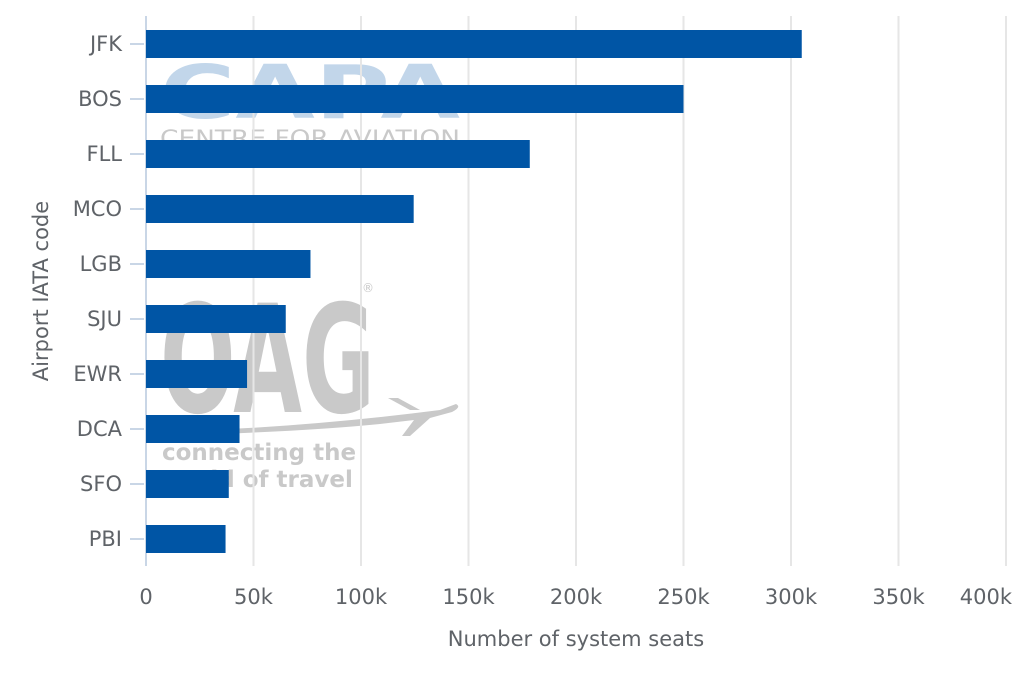  What do you see at coordinates (898, 597) in the screenshot?
I see `x-tick-label: 350k` at bounding box center [898, 597].